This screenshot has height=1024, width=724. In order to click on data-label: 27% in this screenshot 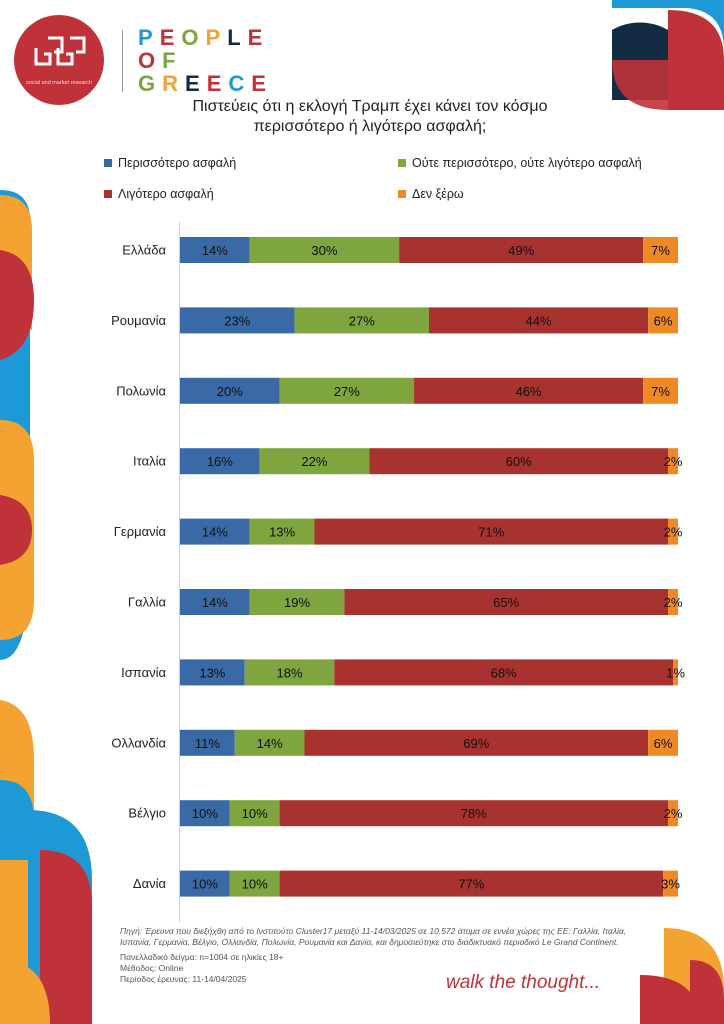, I will do `click(362, 320)`.